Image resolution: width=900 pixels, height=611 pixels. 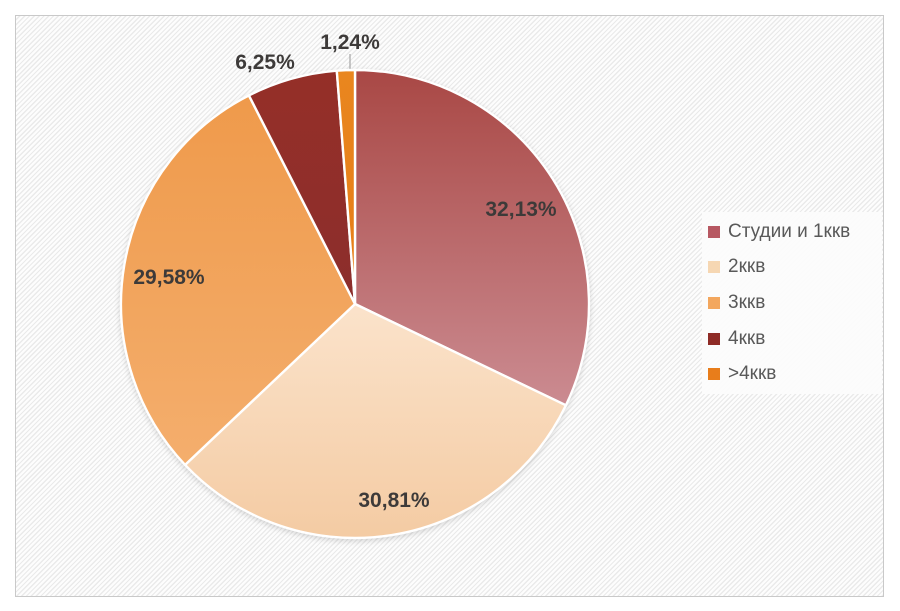 I want to click on legend-item-studii-1kkv: Студии и 1ккв, so click(x=792, y=232).